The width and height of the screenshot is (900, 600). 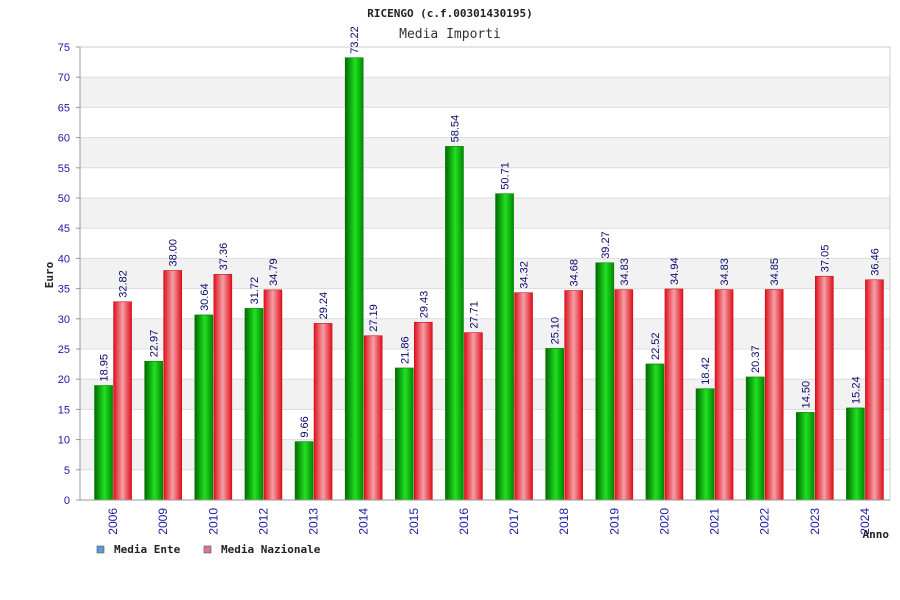 What do you see at coordinates (815, 521) in the screenshot?
I see `x-tick-label-2023: 2023` at bounding box center [815, 521].